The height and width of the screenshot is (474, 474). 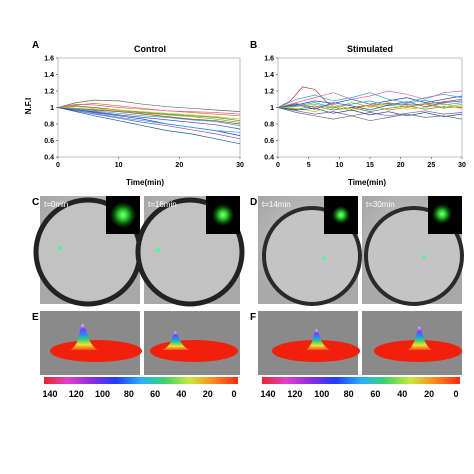 What do you see at coordinates (28, 106) in the screenshot?
I see `panel-a-ylabel: N.F.I` at bounding box center [28, 106].